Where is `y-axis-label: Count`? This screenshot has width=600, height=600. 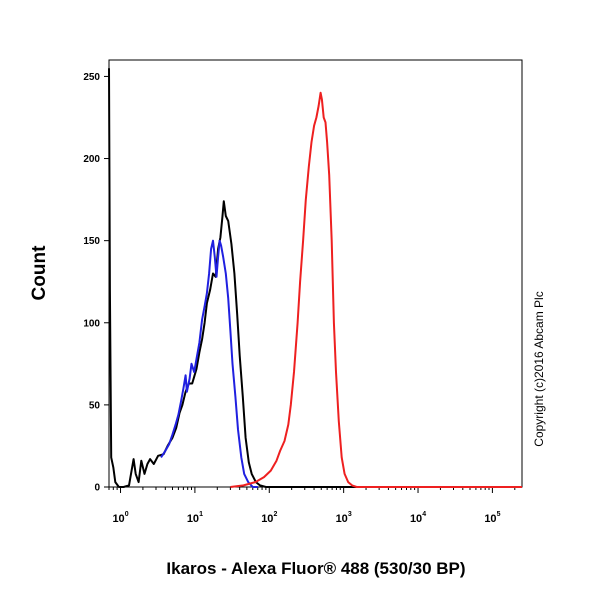
y-axis-label: Count is located at coordinates (39, 273).